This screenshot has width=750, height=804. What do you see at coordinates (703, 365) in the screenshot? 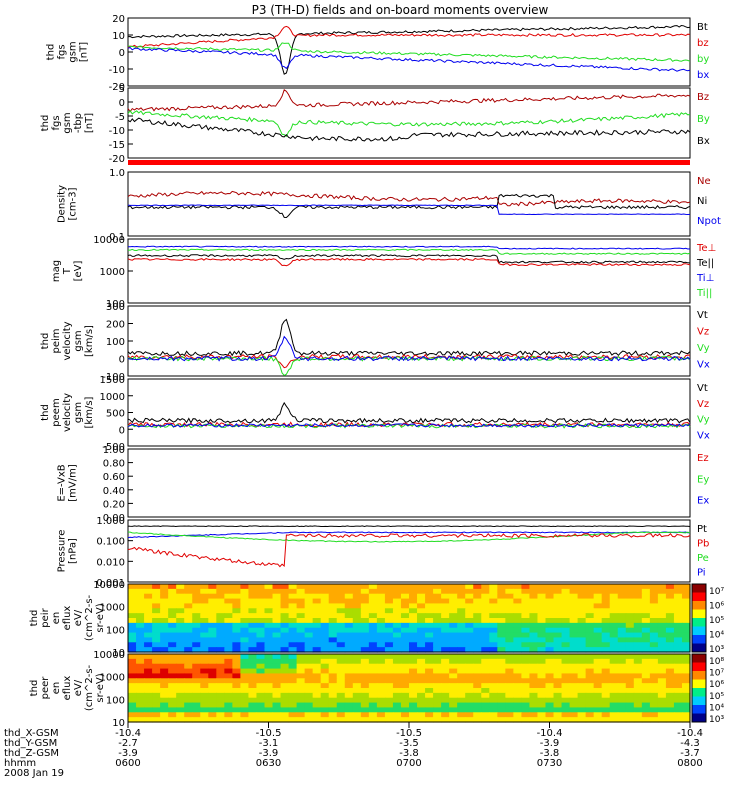
I see `legend-entry: Vx` at bounding box center [703, 365].